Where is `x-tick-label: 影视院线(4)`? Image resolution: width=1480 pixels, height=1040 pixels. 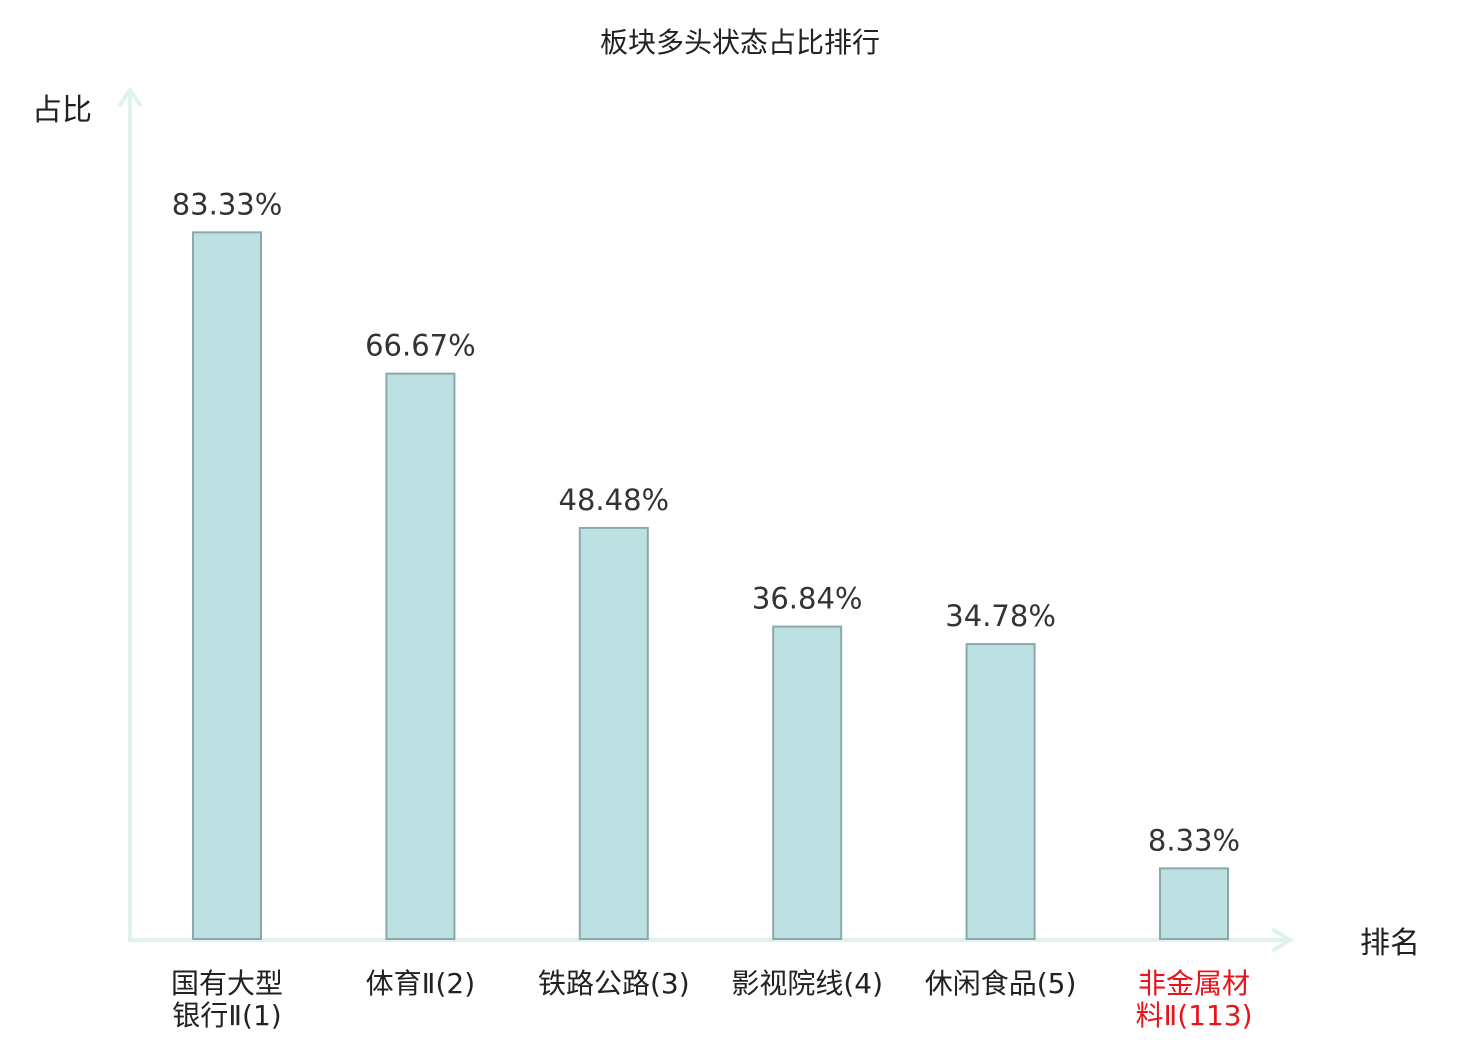 x-tick-label: 影视院线(4) is located at coordinates (807, 983).